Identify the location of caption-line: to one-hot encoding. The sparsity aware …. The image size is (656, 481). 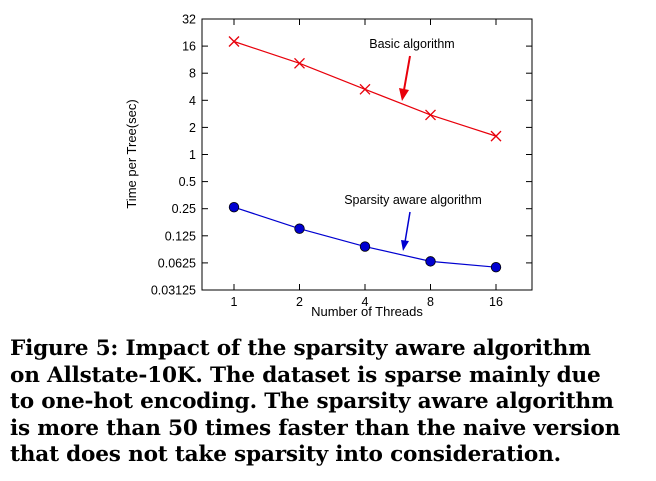
(312, 401).